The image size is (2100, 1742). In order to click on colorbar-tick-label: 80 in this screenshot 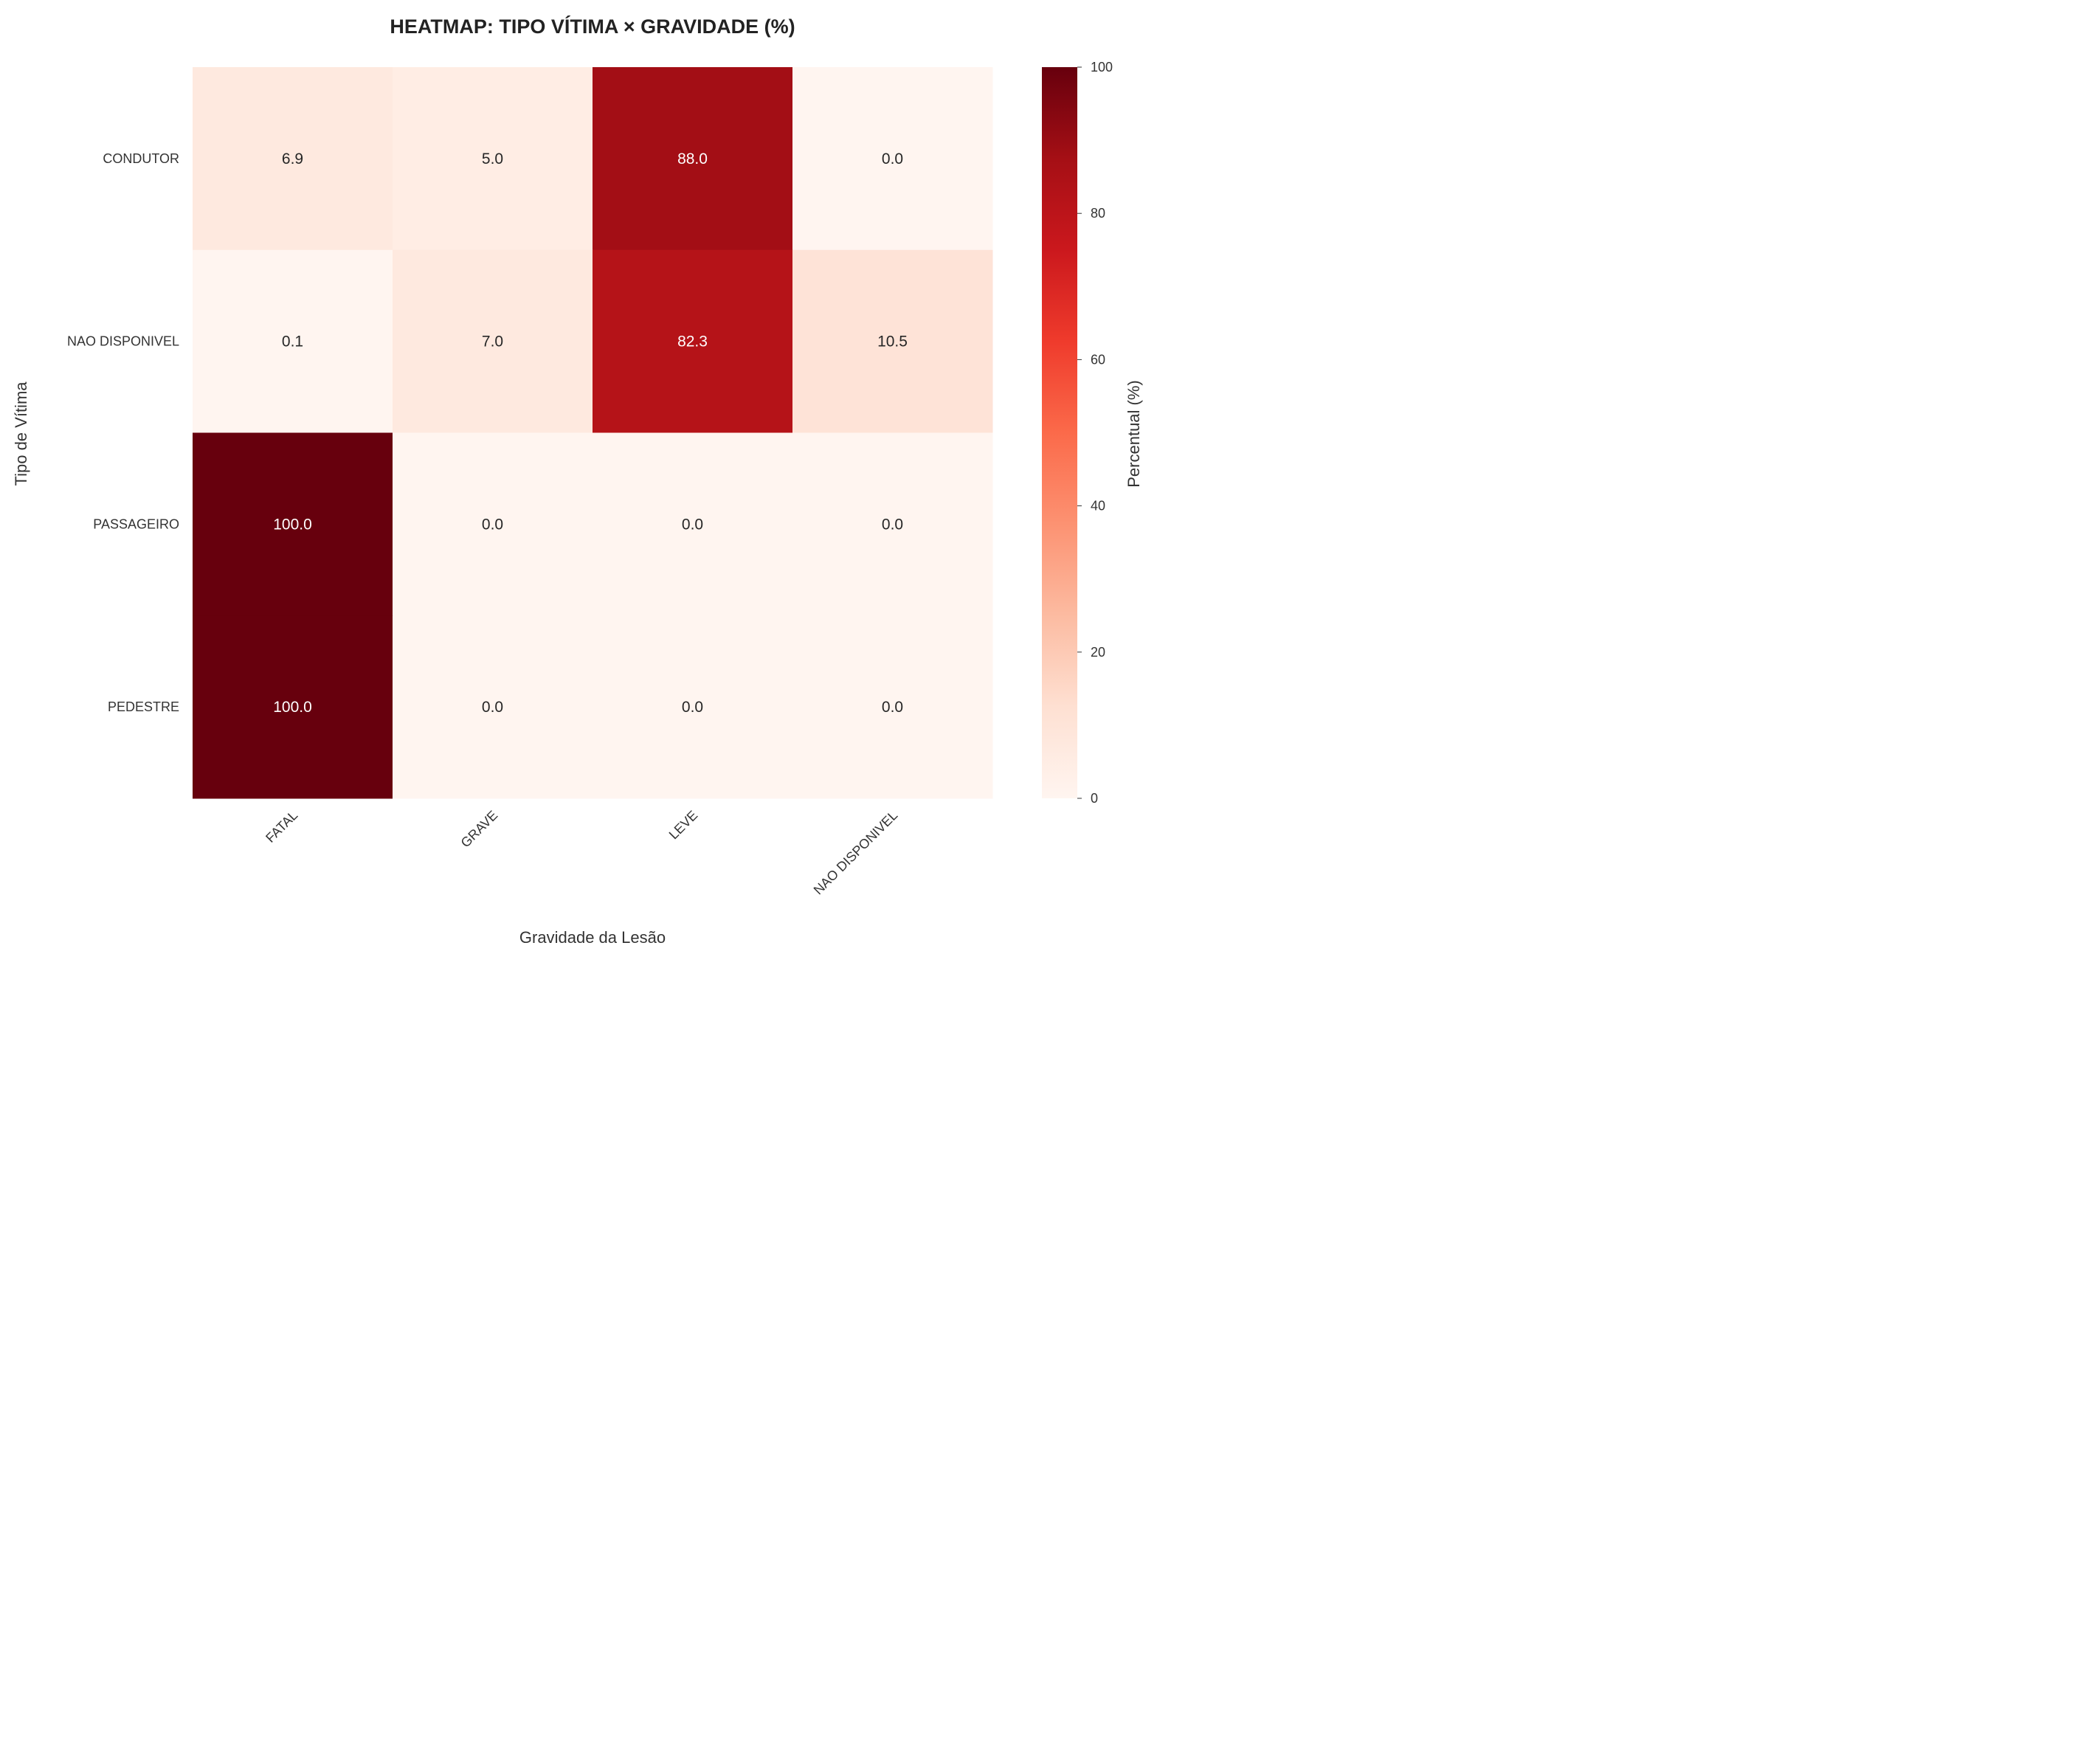, I will do `click(1098, 213)`.